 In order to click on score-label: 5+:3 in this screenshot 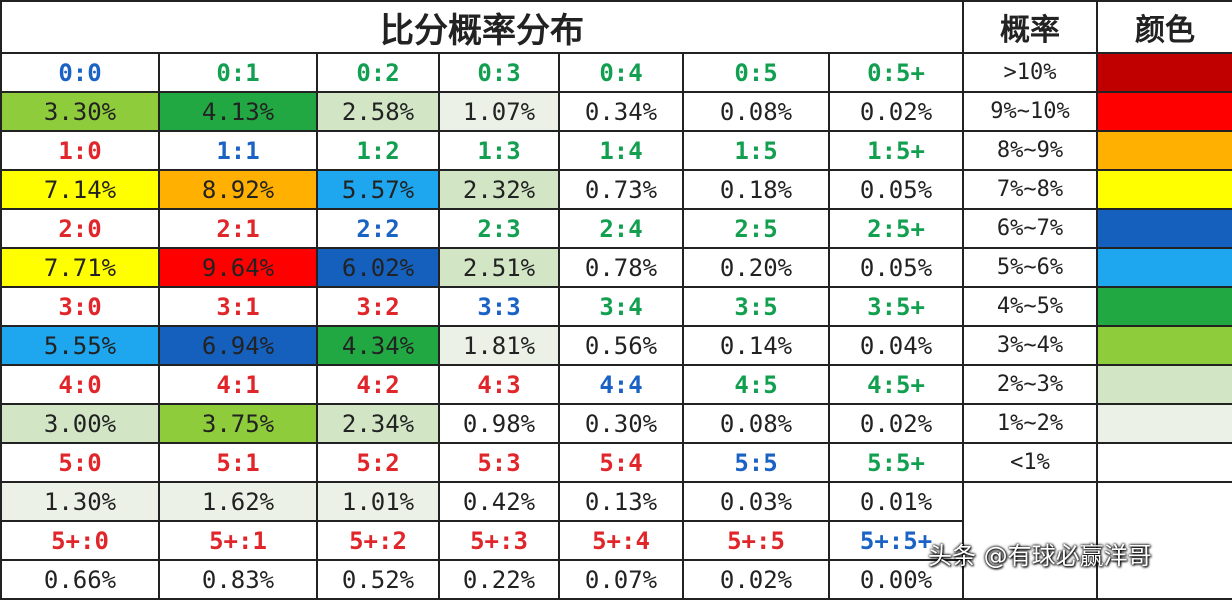, I will do `click(499, 540)`.